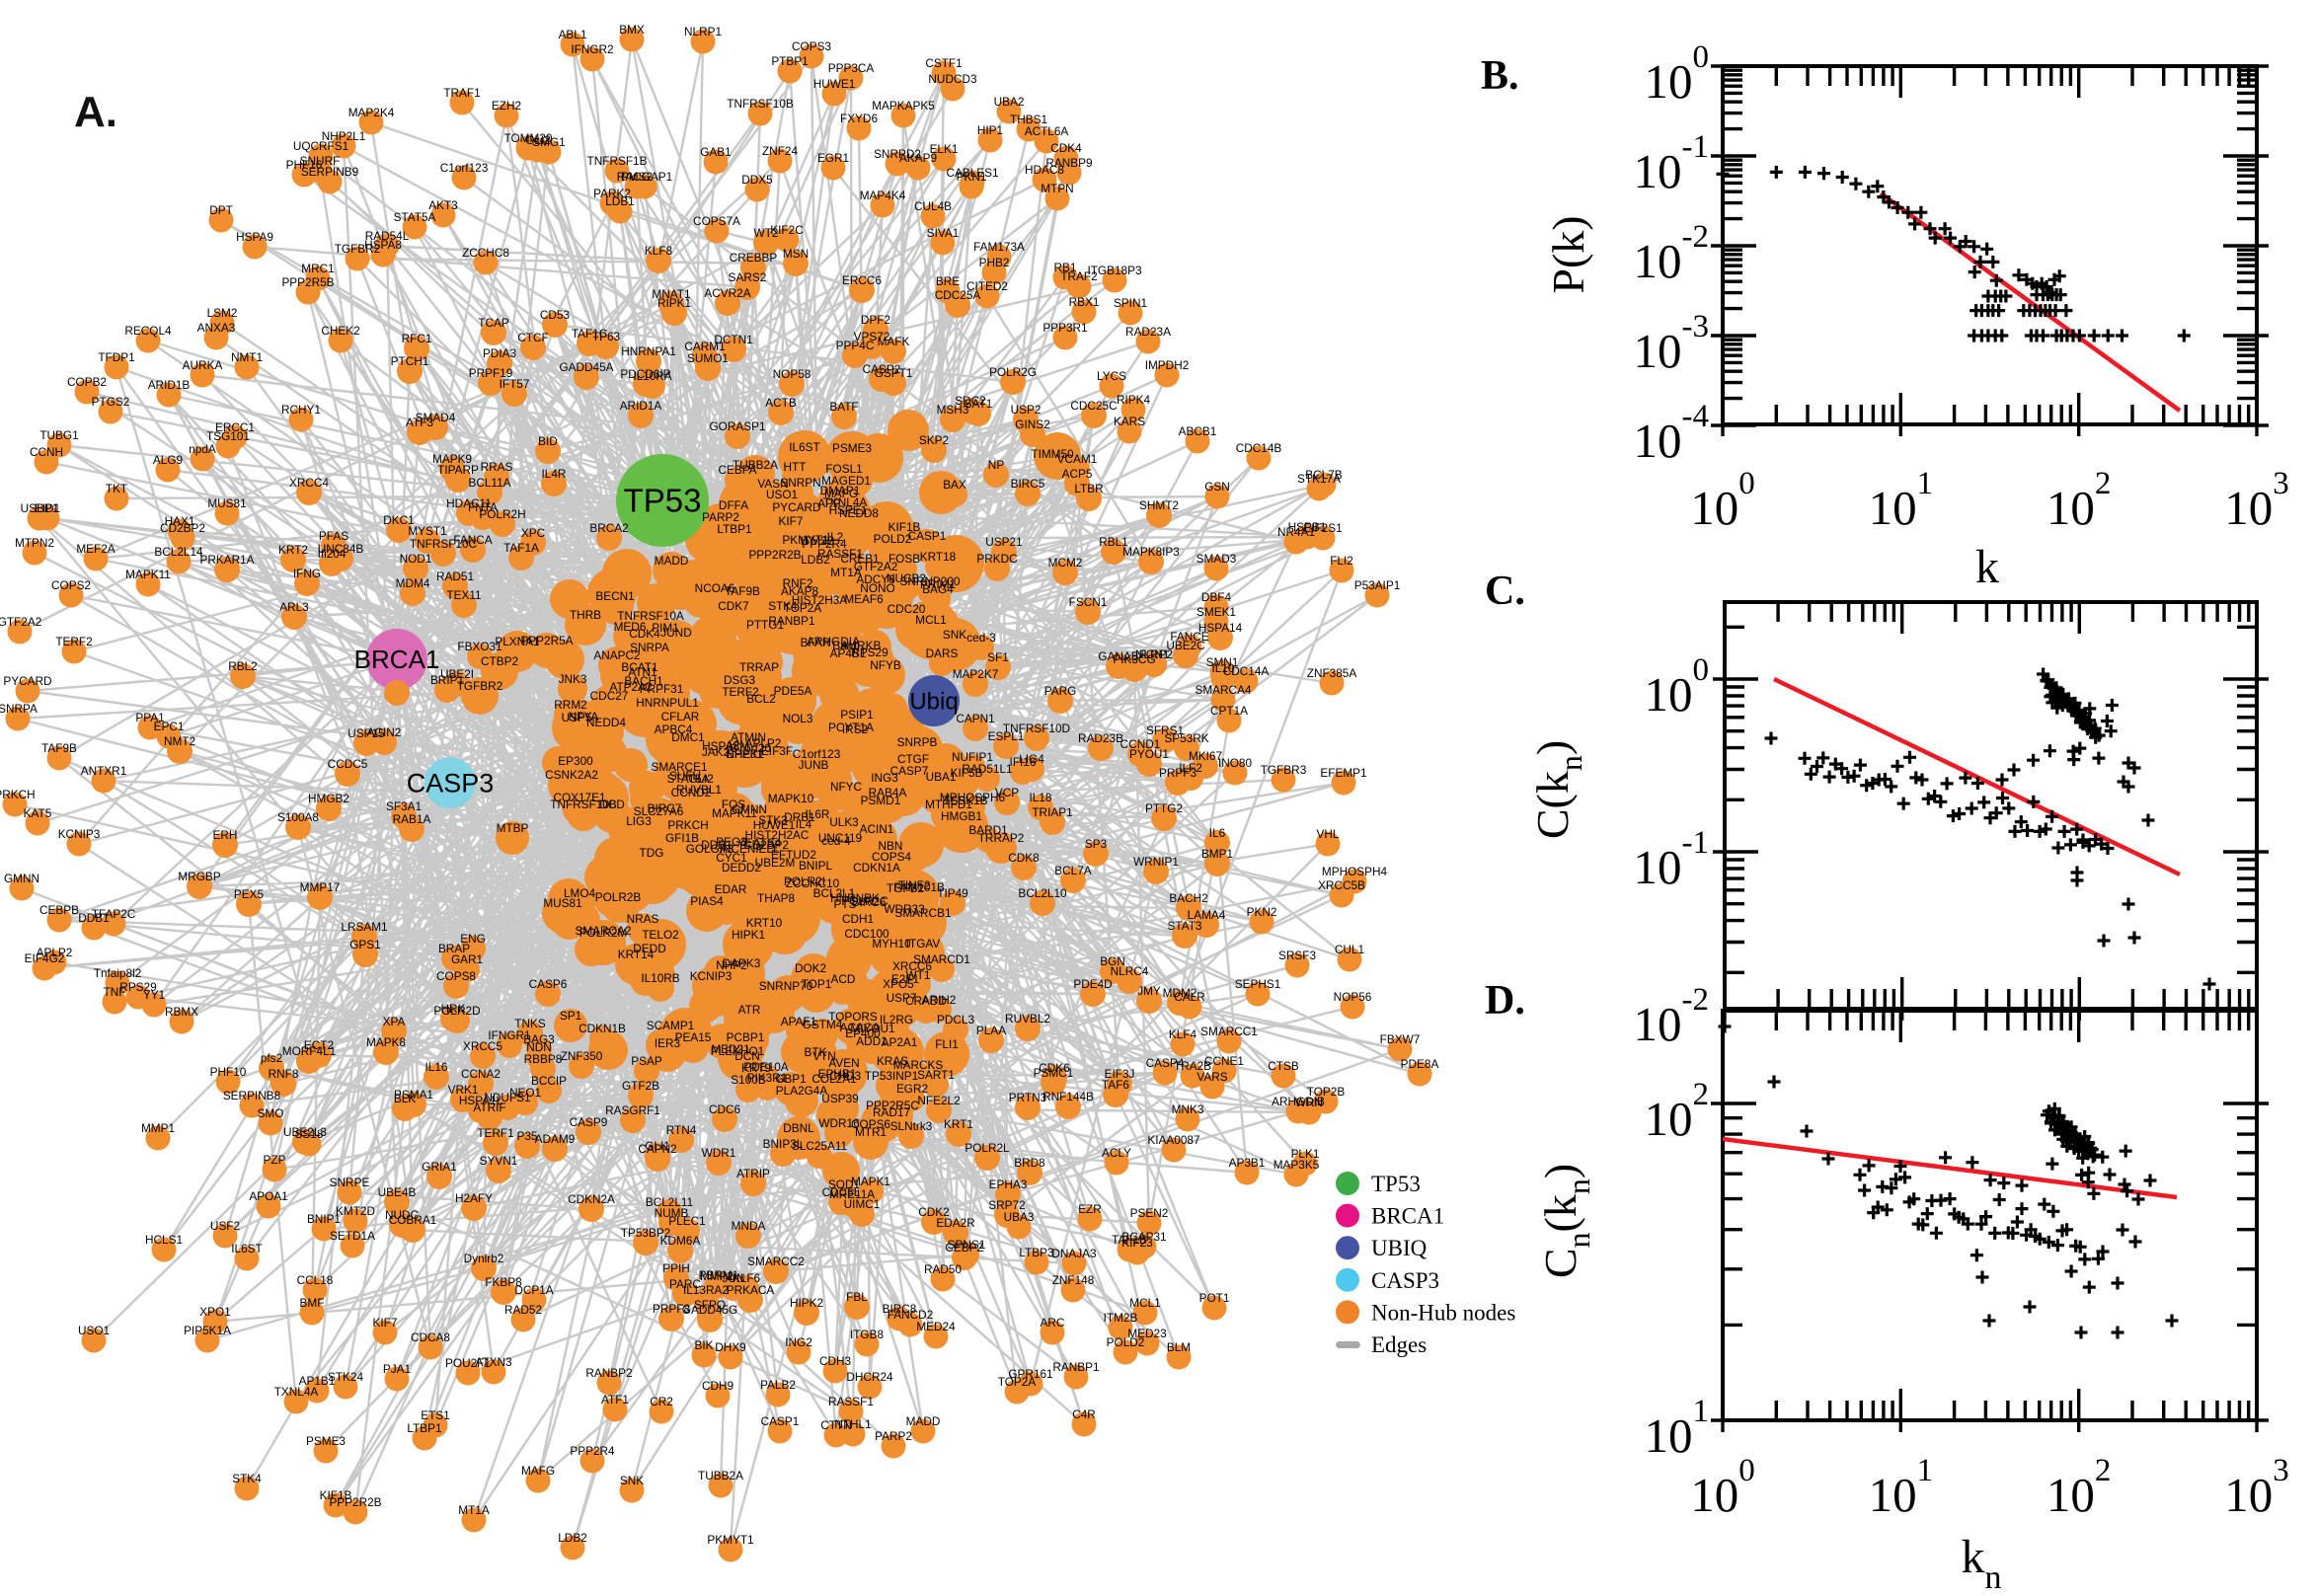 This screenshot has width=2316, height=1596. Describe the element at coordinates (869, 1377) in the screenshot. I see `svg-text: DHCR24` at that location.